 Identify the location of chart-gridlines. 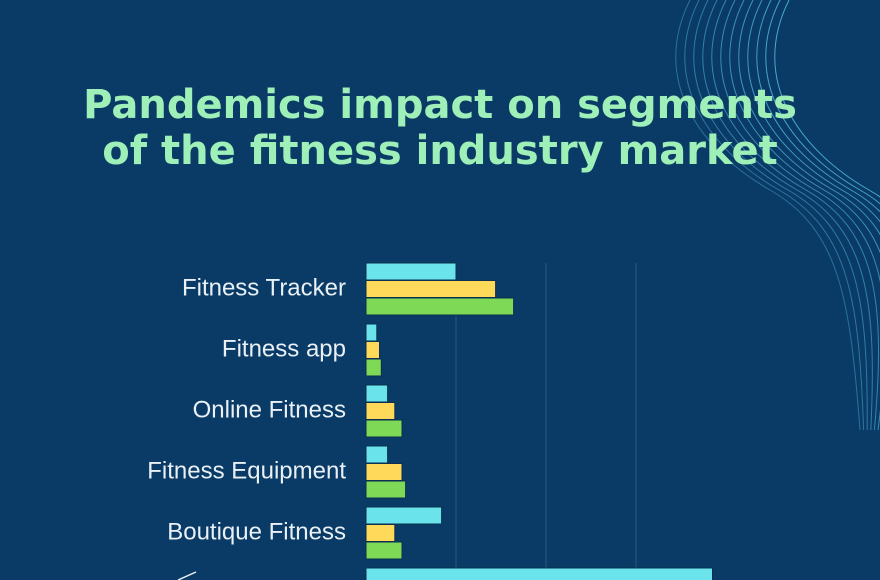
(546, 421).